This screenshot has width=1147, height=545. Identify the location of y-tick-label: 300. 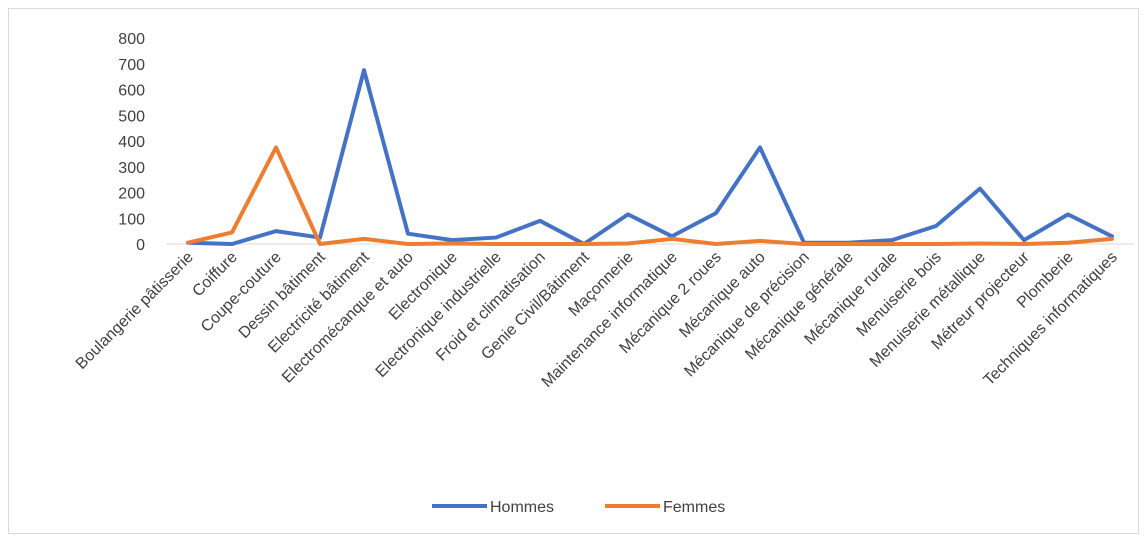
(131, 168).